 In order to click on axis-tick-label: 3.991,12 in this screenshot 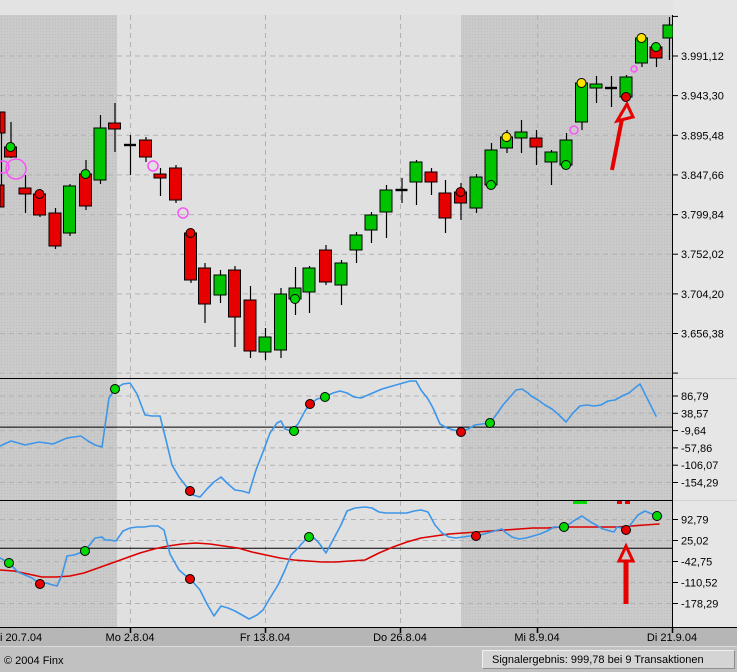, I will do `click(702, 57)`.